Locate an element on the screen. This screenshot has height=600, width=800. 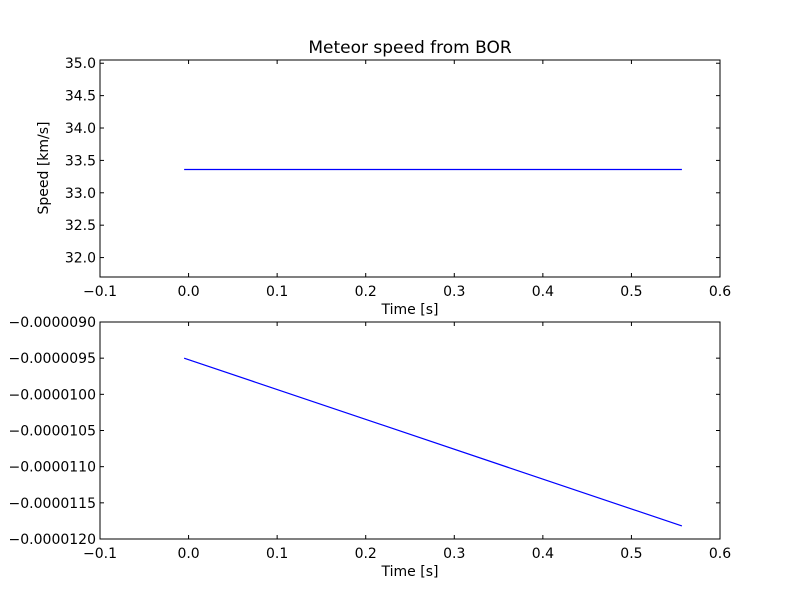
y-tick-label: −0.0000105 is located at coordinates (52, 432).